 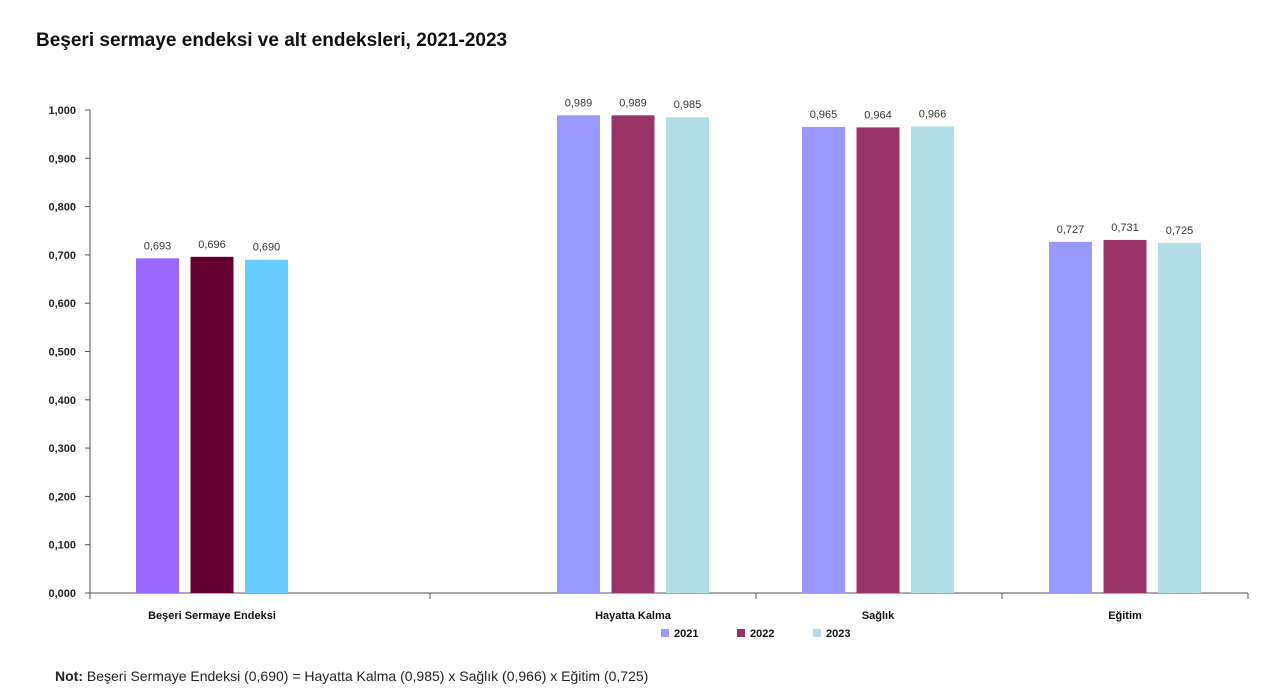 What do you see at coordinates (933, 114) in the screenshot?
I see `data-label: 0,966` at bounding box center [933, 114].